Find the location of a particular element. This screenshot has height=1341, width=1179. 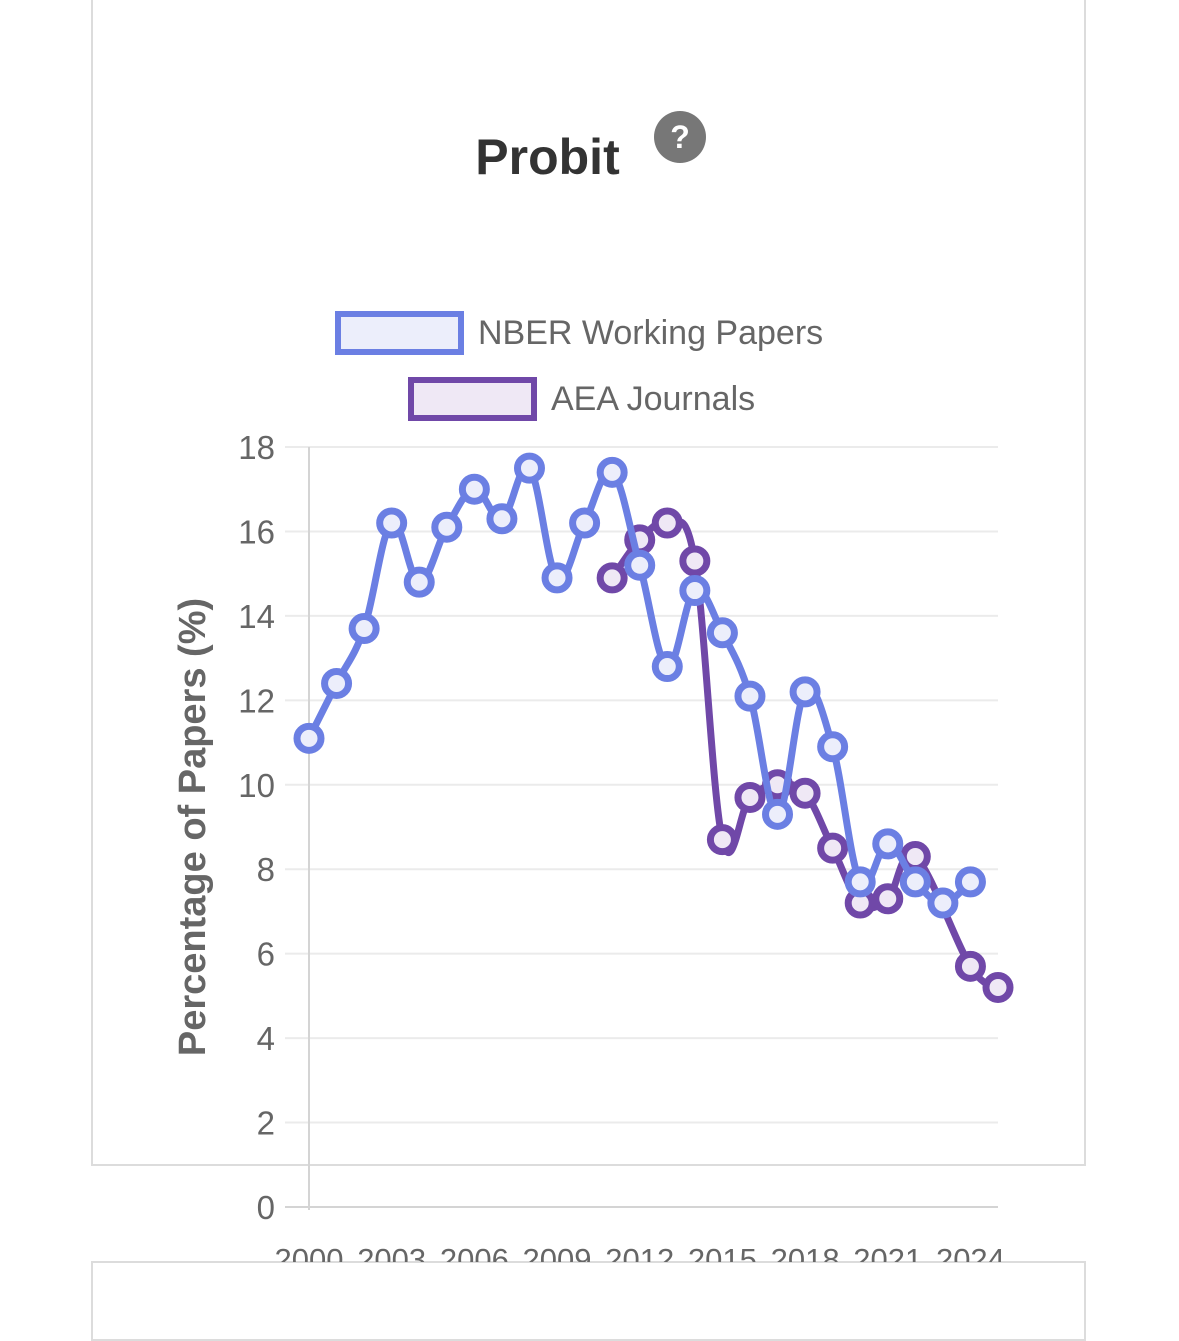

chart-title: Probit is located at coordinates (547, 157).